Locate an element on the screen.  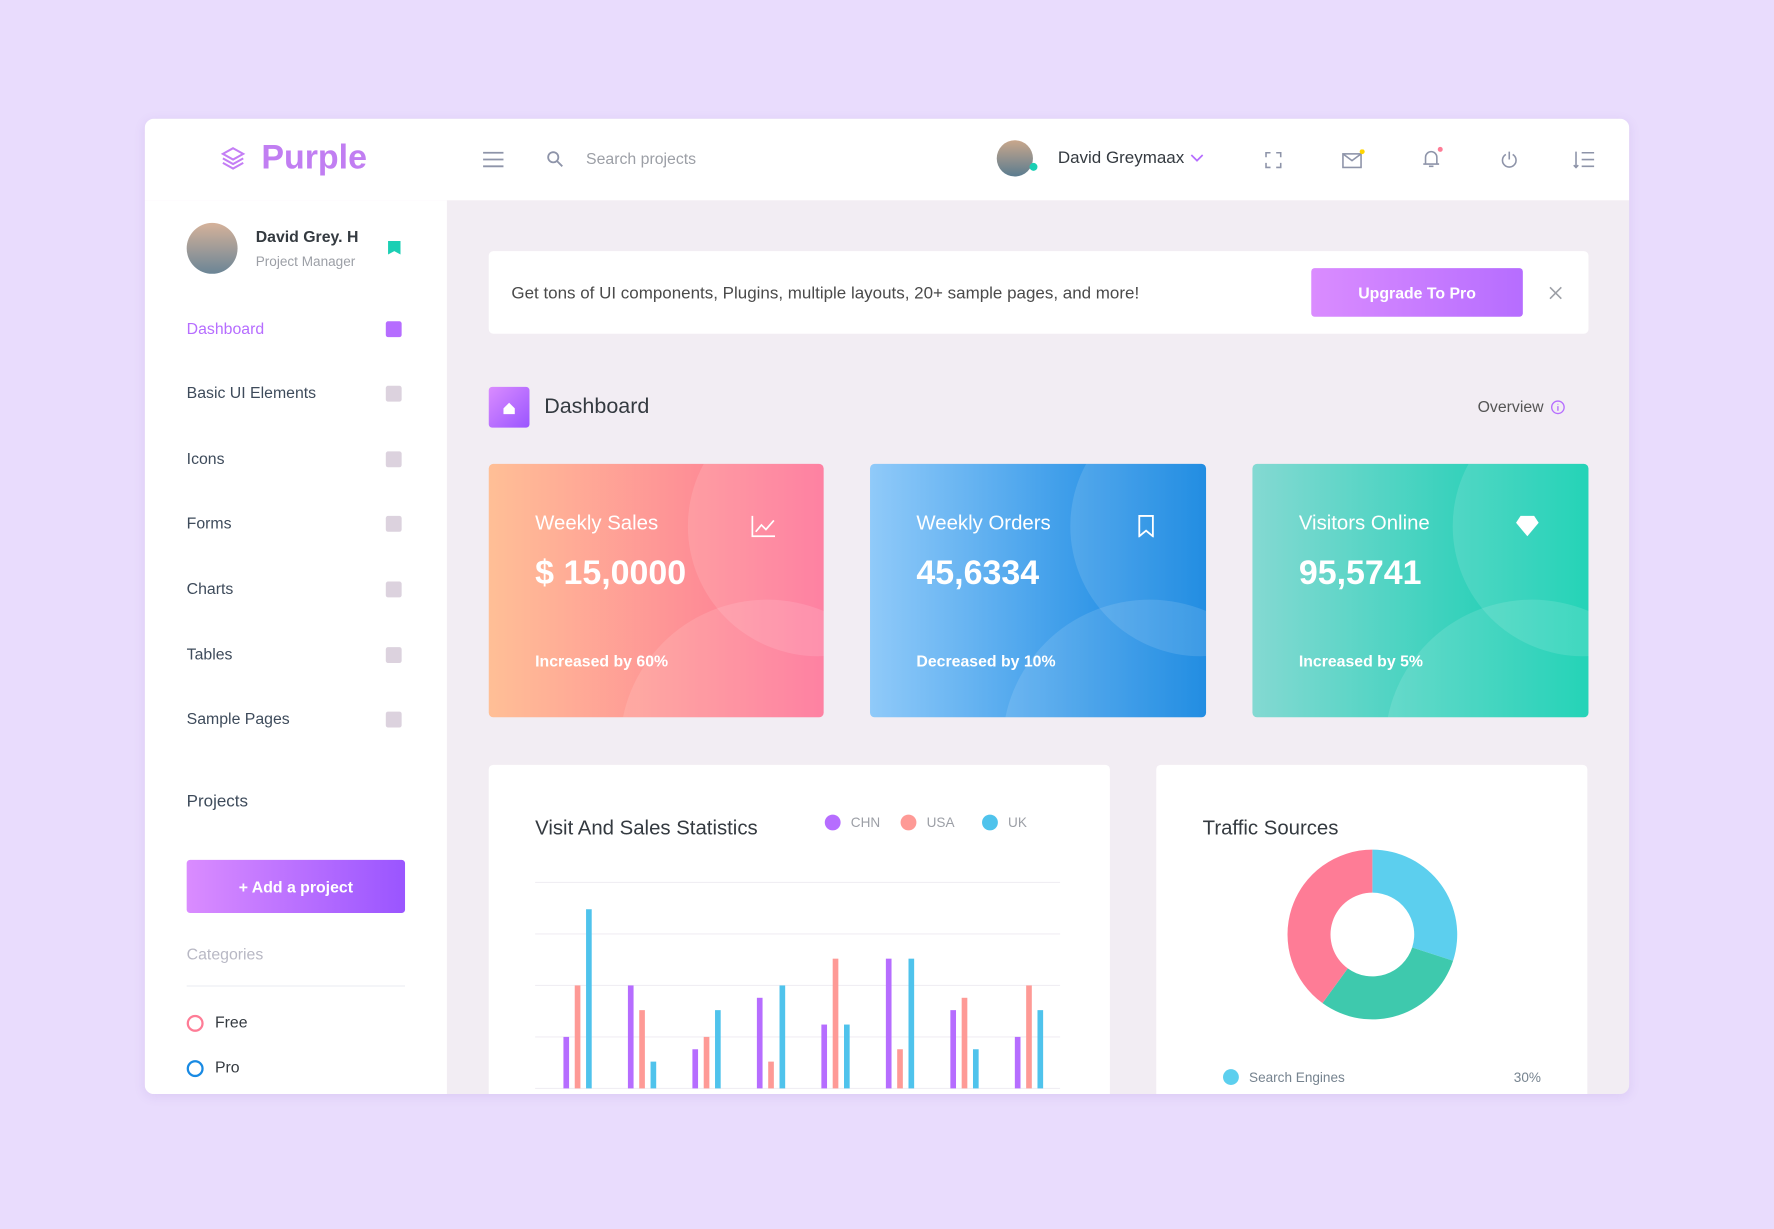
brand: Purple is located at coordinates (314, 158).